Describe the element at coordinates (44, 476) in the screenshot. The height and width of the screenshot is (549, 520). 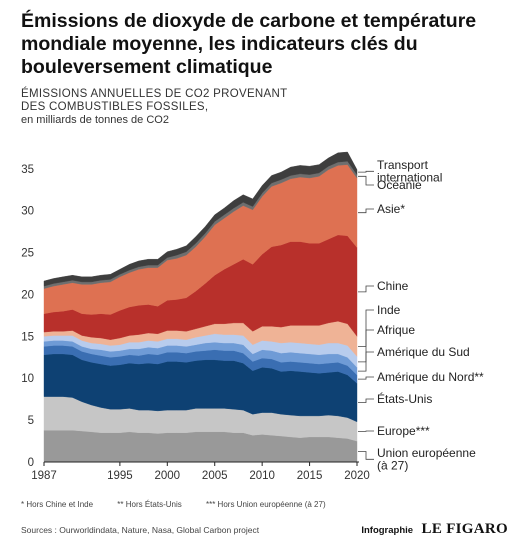
I see `x-tick-label: 1987` at that location.